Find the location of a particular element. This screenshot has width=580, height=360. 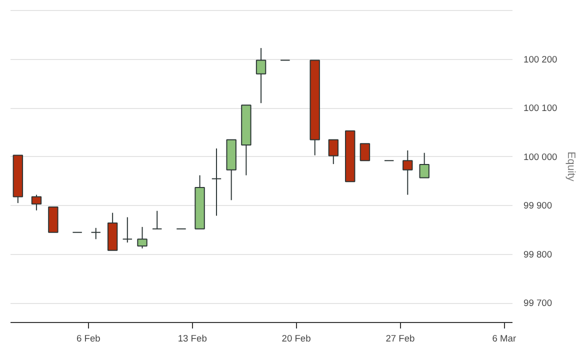

y-tick-label: 100 100 is located at coordinates (541, 108).